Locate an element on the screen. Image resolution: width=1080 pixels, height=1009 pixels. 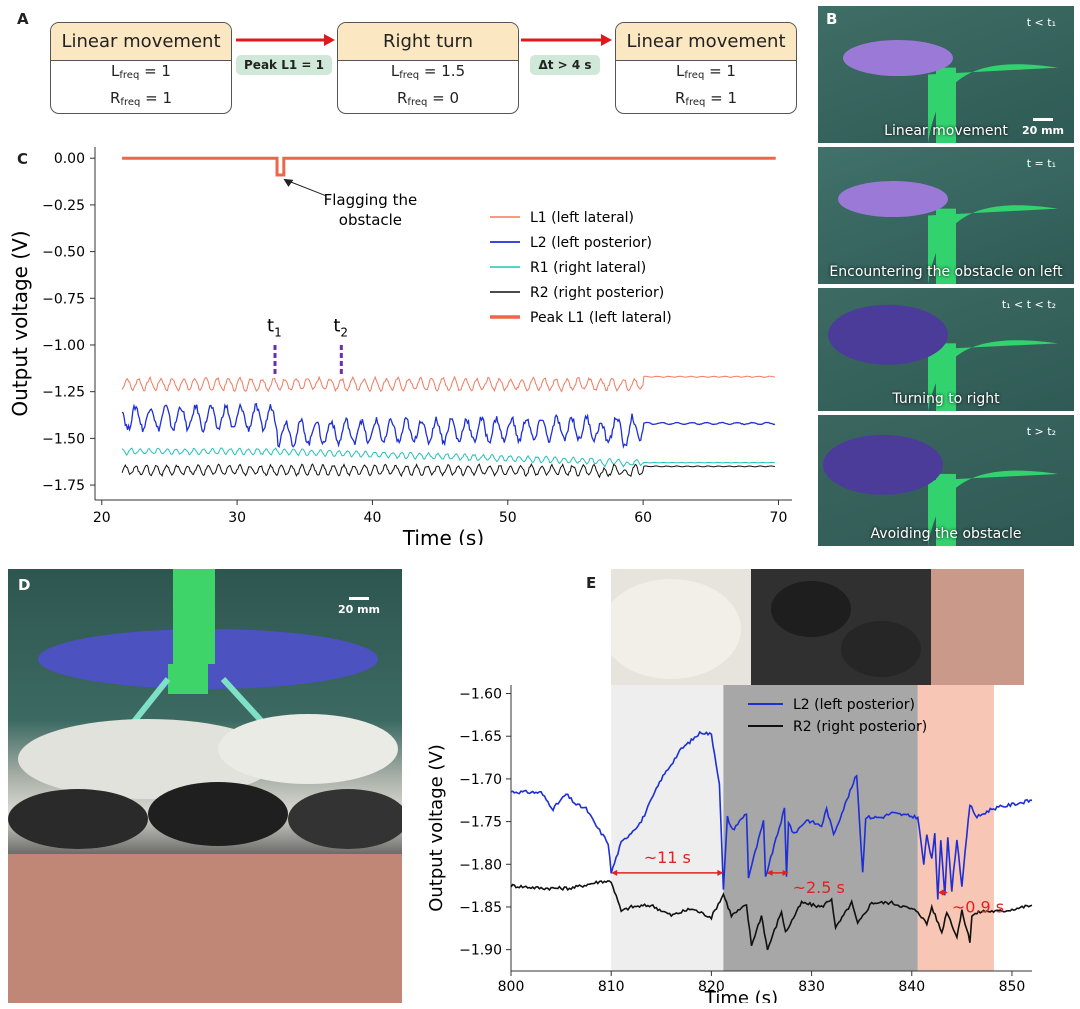
annotation-text: Flagging the is located at coordinates (371, 200).